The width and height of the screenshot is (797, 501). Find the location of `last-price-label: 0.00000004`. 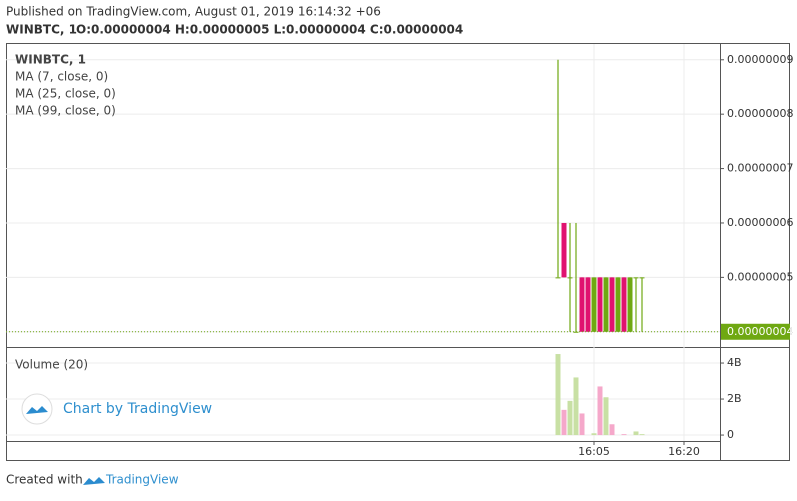

last-price-label: 0.00000004 is located at coordinates (760, 331).